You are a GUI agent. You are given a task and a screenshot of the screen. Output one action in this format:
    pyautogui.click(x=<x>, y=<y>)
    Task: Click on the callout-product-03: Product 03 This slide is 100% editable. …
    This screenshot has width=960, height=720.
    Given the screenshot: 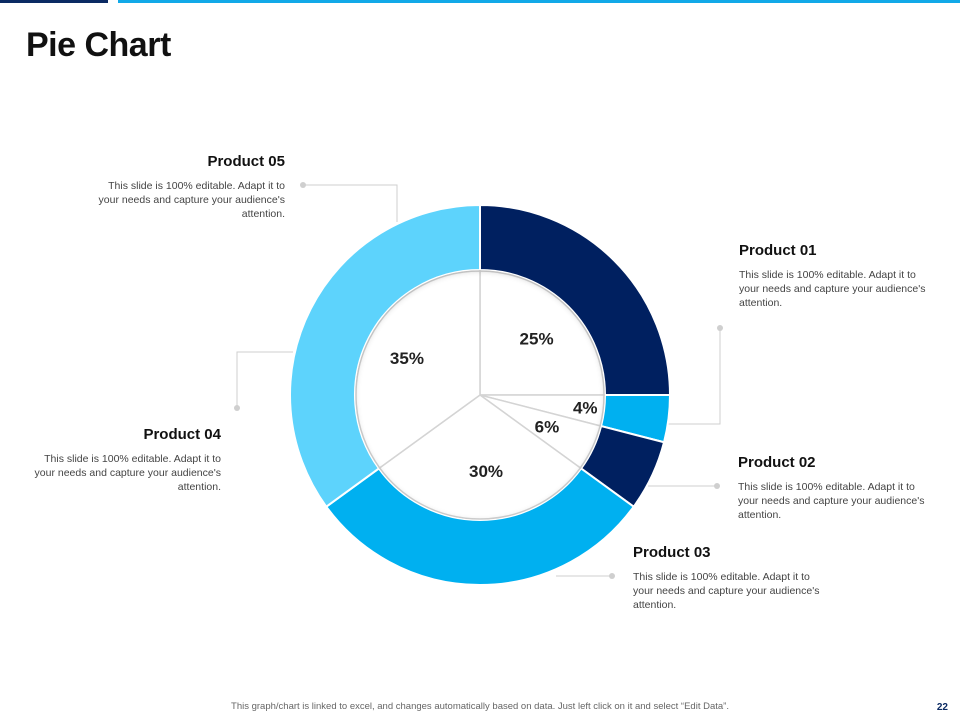 What is the action you would take?
    pyautogui.click(x=728, y=578)
    